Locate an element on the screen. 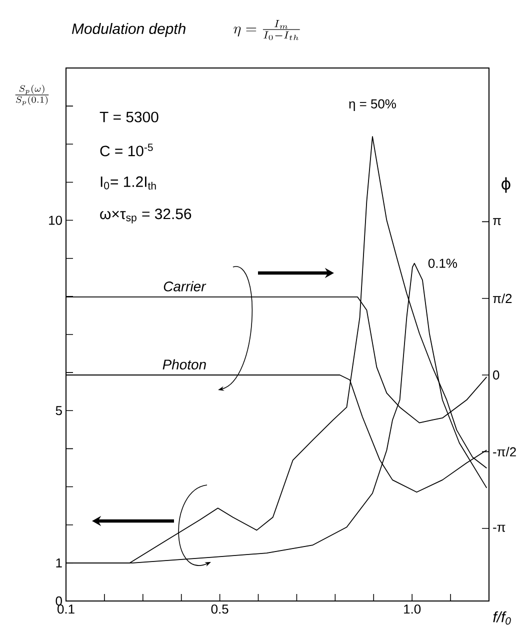  y-tick-label: 0 is located at coordinates (59, 601).